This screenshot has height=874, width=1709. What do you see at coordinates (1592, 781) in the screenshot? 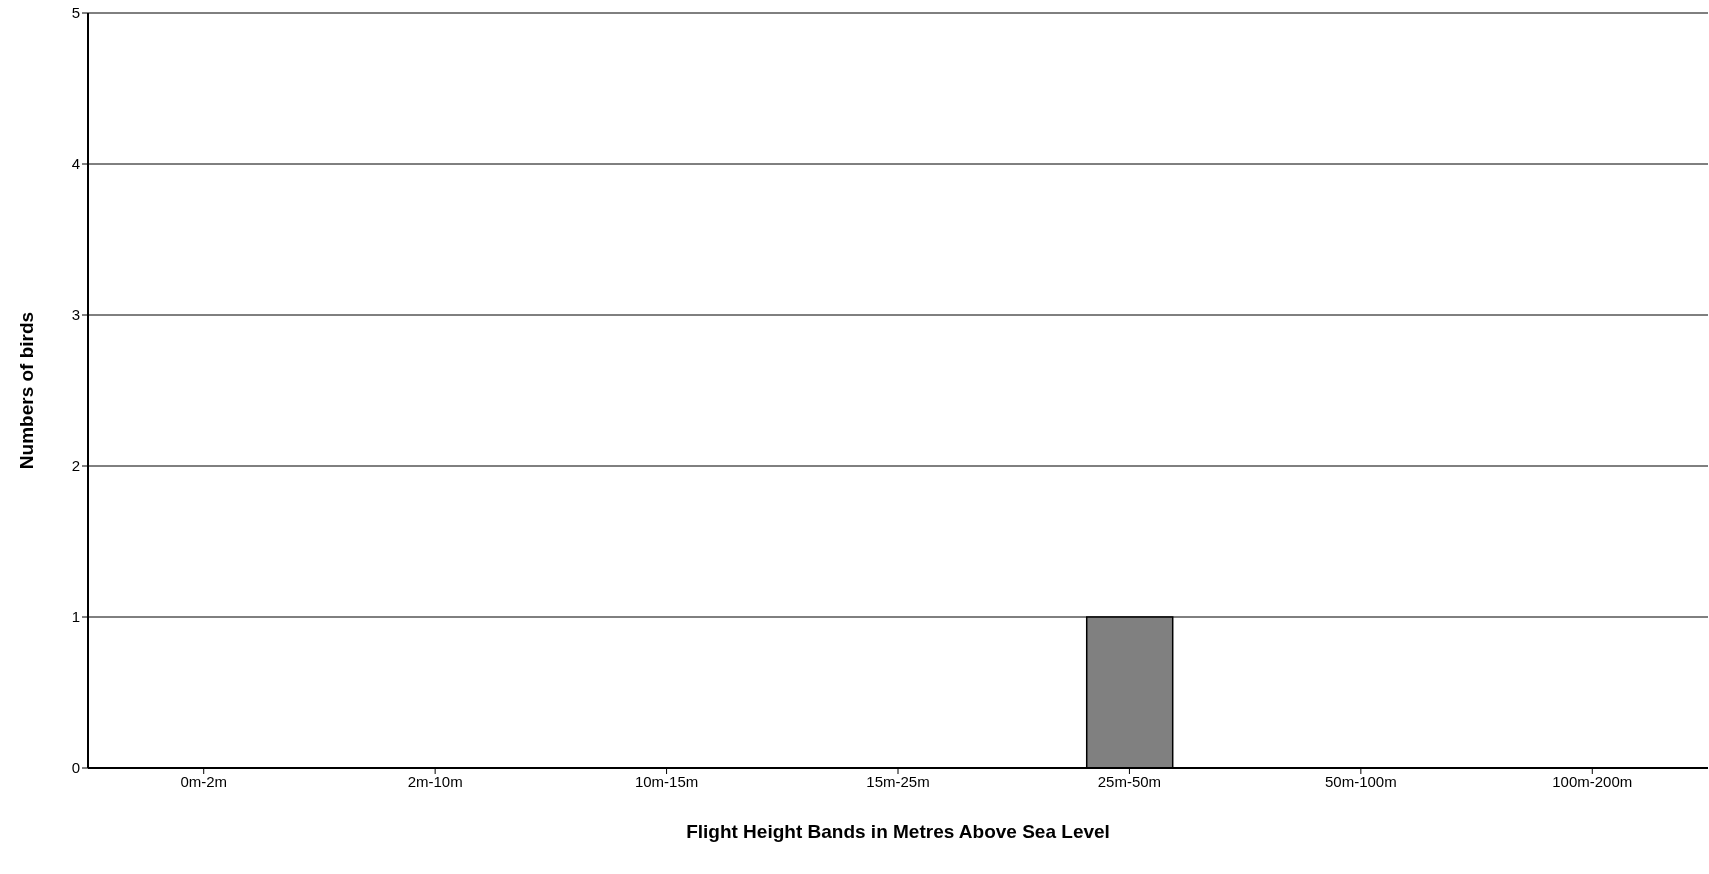
I see `x-tick-label: 100m-200m` at bounding box center [1592, 781].